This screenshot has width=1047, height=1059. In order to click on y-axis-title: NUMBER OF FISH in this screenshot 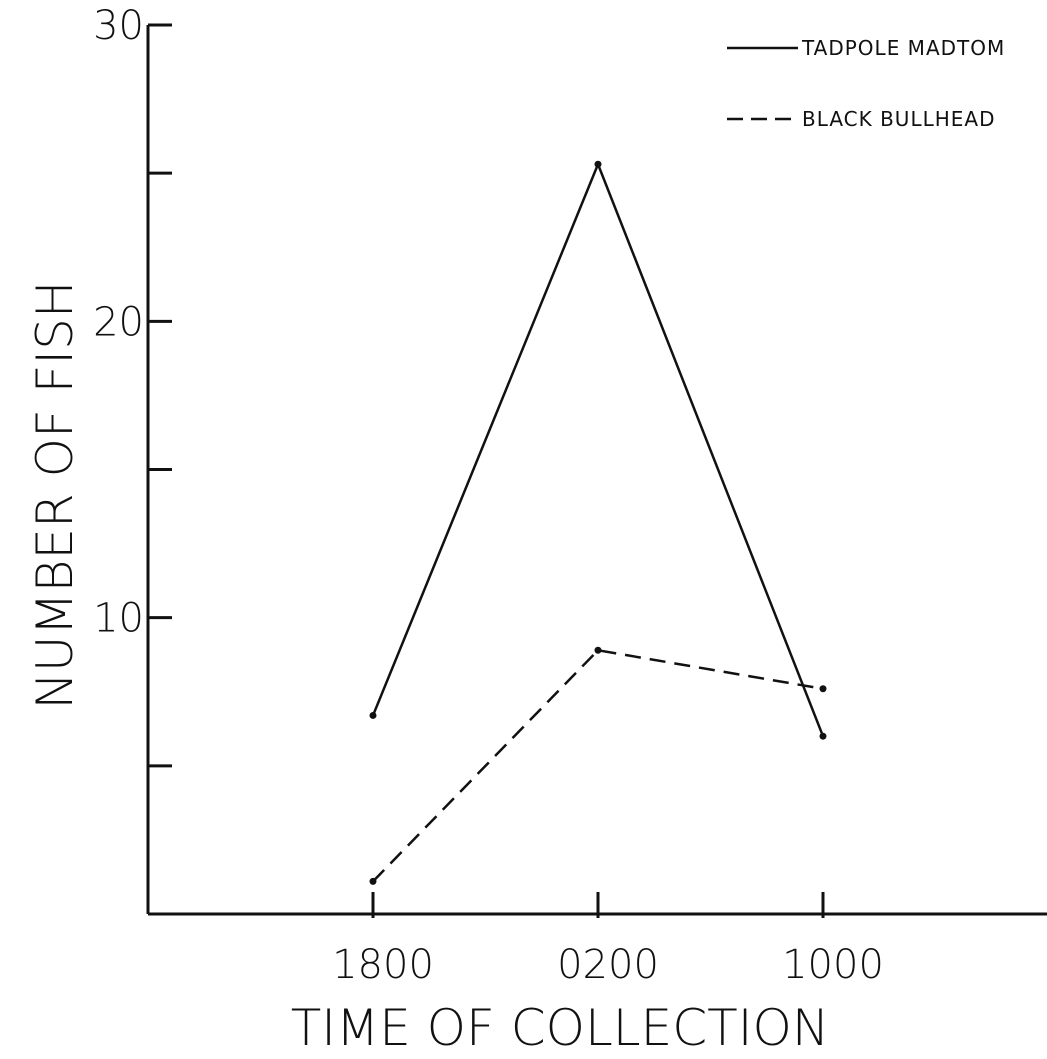, I will do `click(55, 495)`.